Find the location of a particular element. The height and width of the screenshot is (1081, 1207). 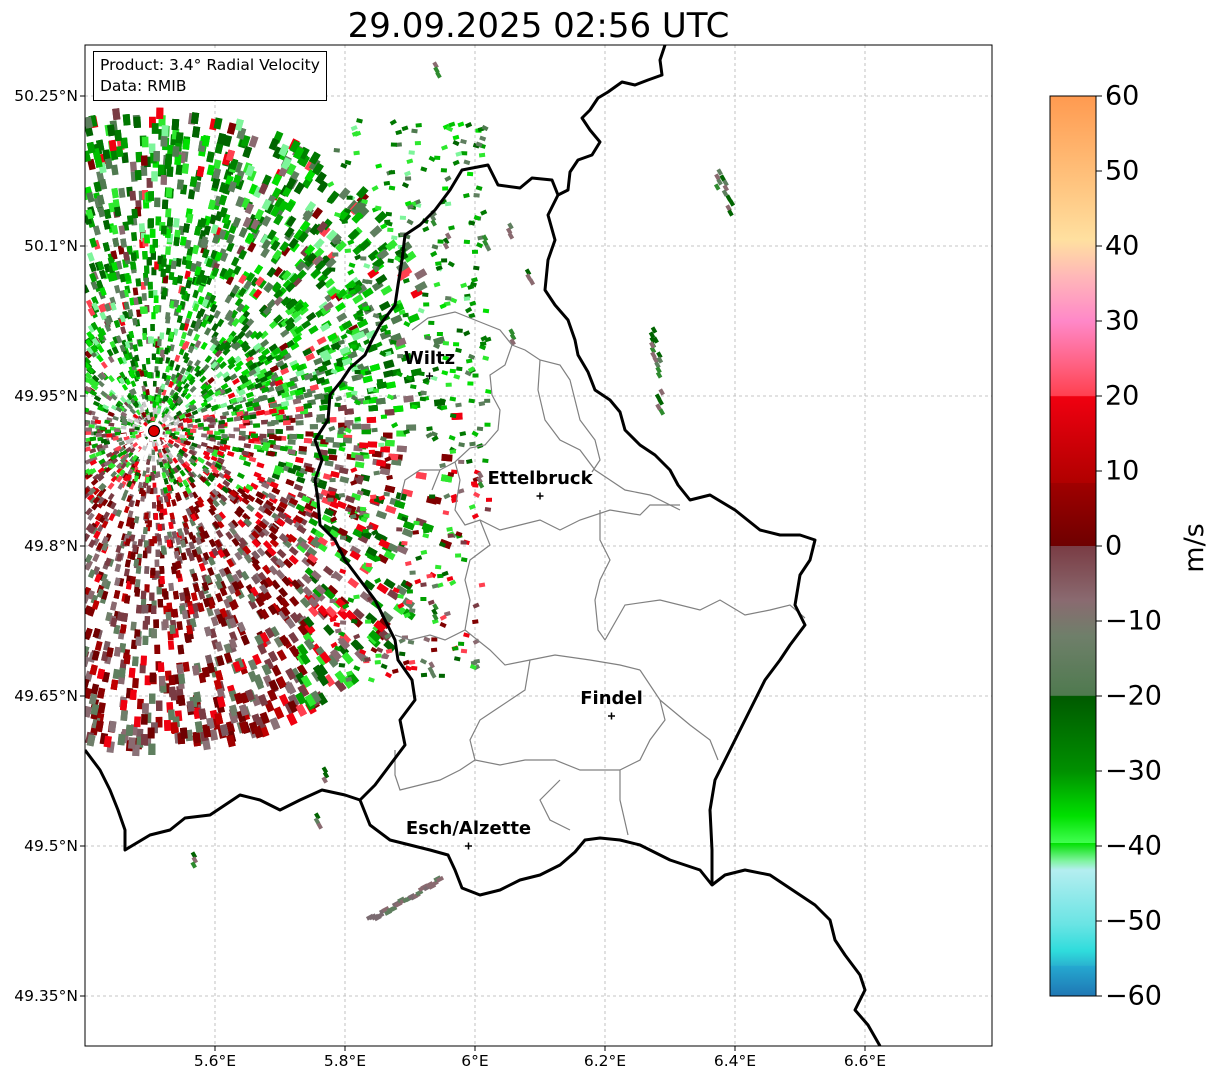

lat-tick-label: 49.5°N is located at coordinates (51, 846).